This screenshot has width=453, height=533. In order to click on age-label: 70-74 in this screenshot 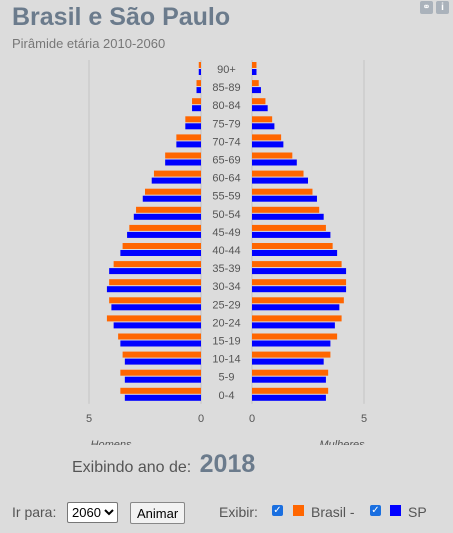, I will do `click(226, 142)`.